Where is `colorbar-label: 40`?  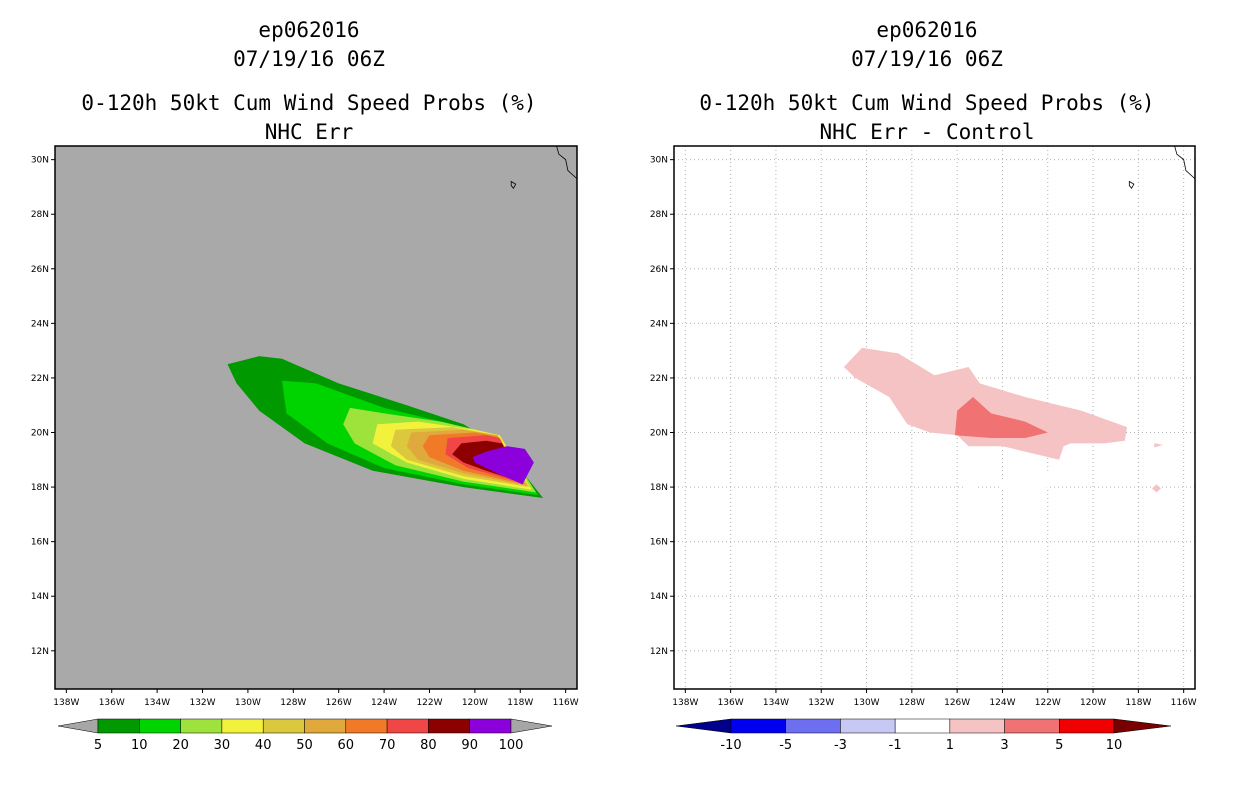 colorbar-label: 40 is located at coordinates (263, 745).